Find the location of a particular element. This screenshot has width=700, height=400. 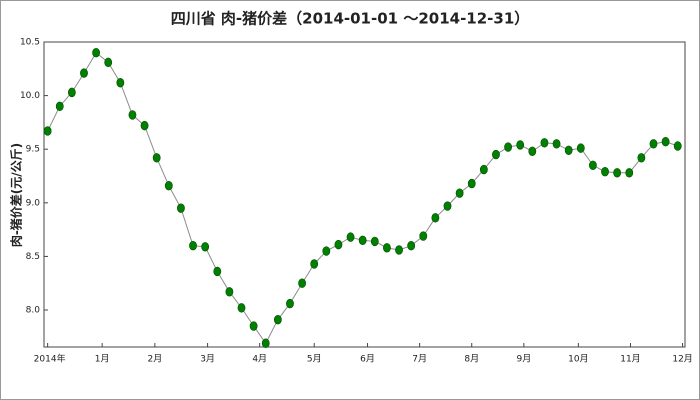

y-tick-label: 8.0 is located at coordinates (33, 311).